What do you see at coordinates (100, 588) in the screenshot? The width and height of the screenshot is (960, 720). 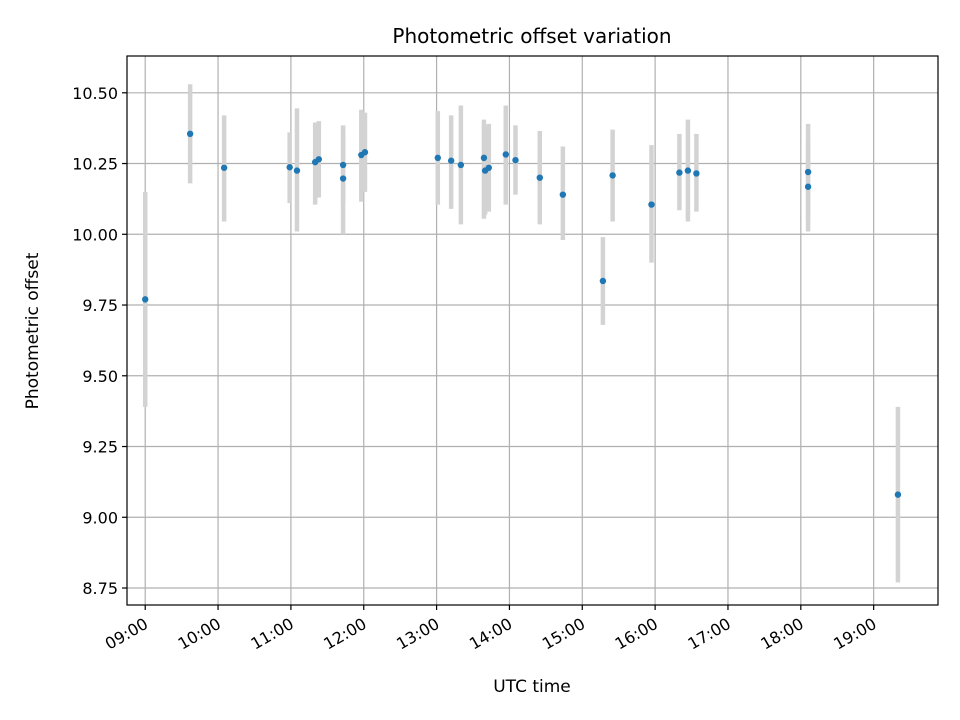 I see `y-tick-label: 8.75` at bounding box center [100, 588].